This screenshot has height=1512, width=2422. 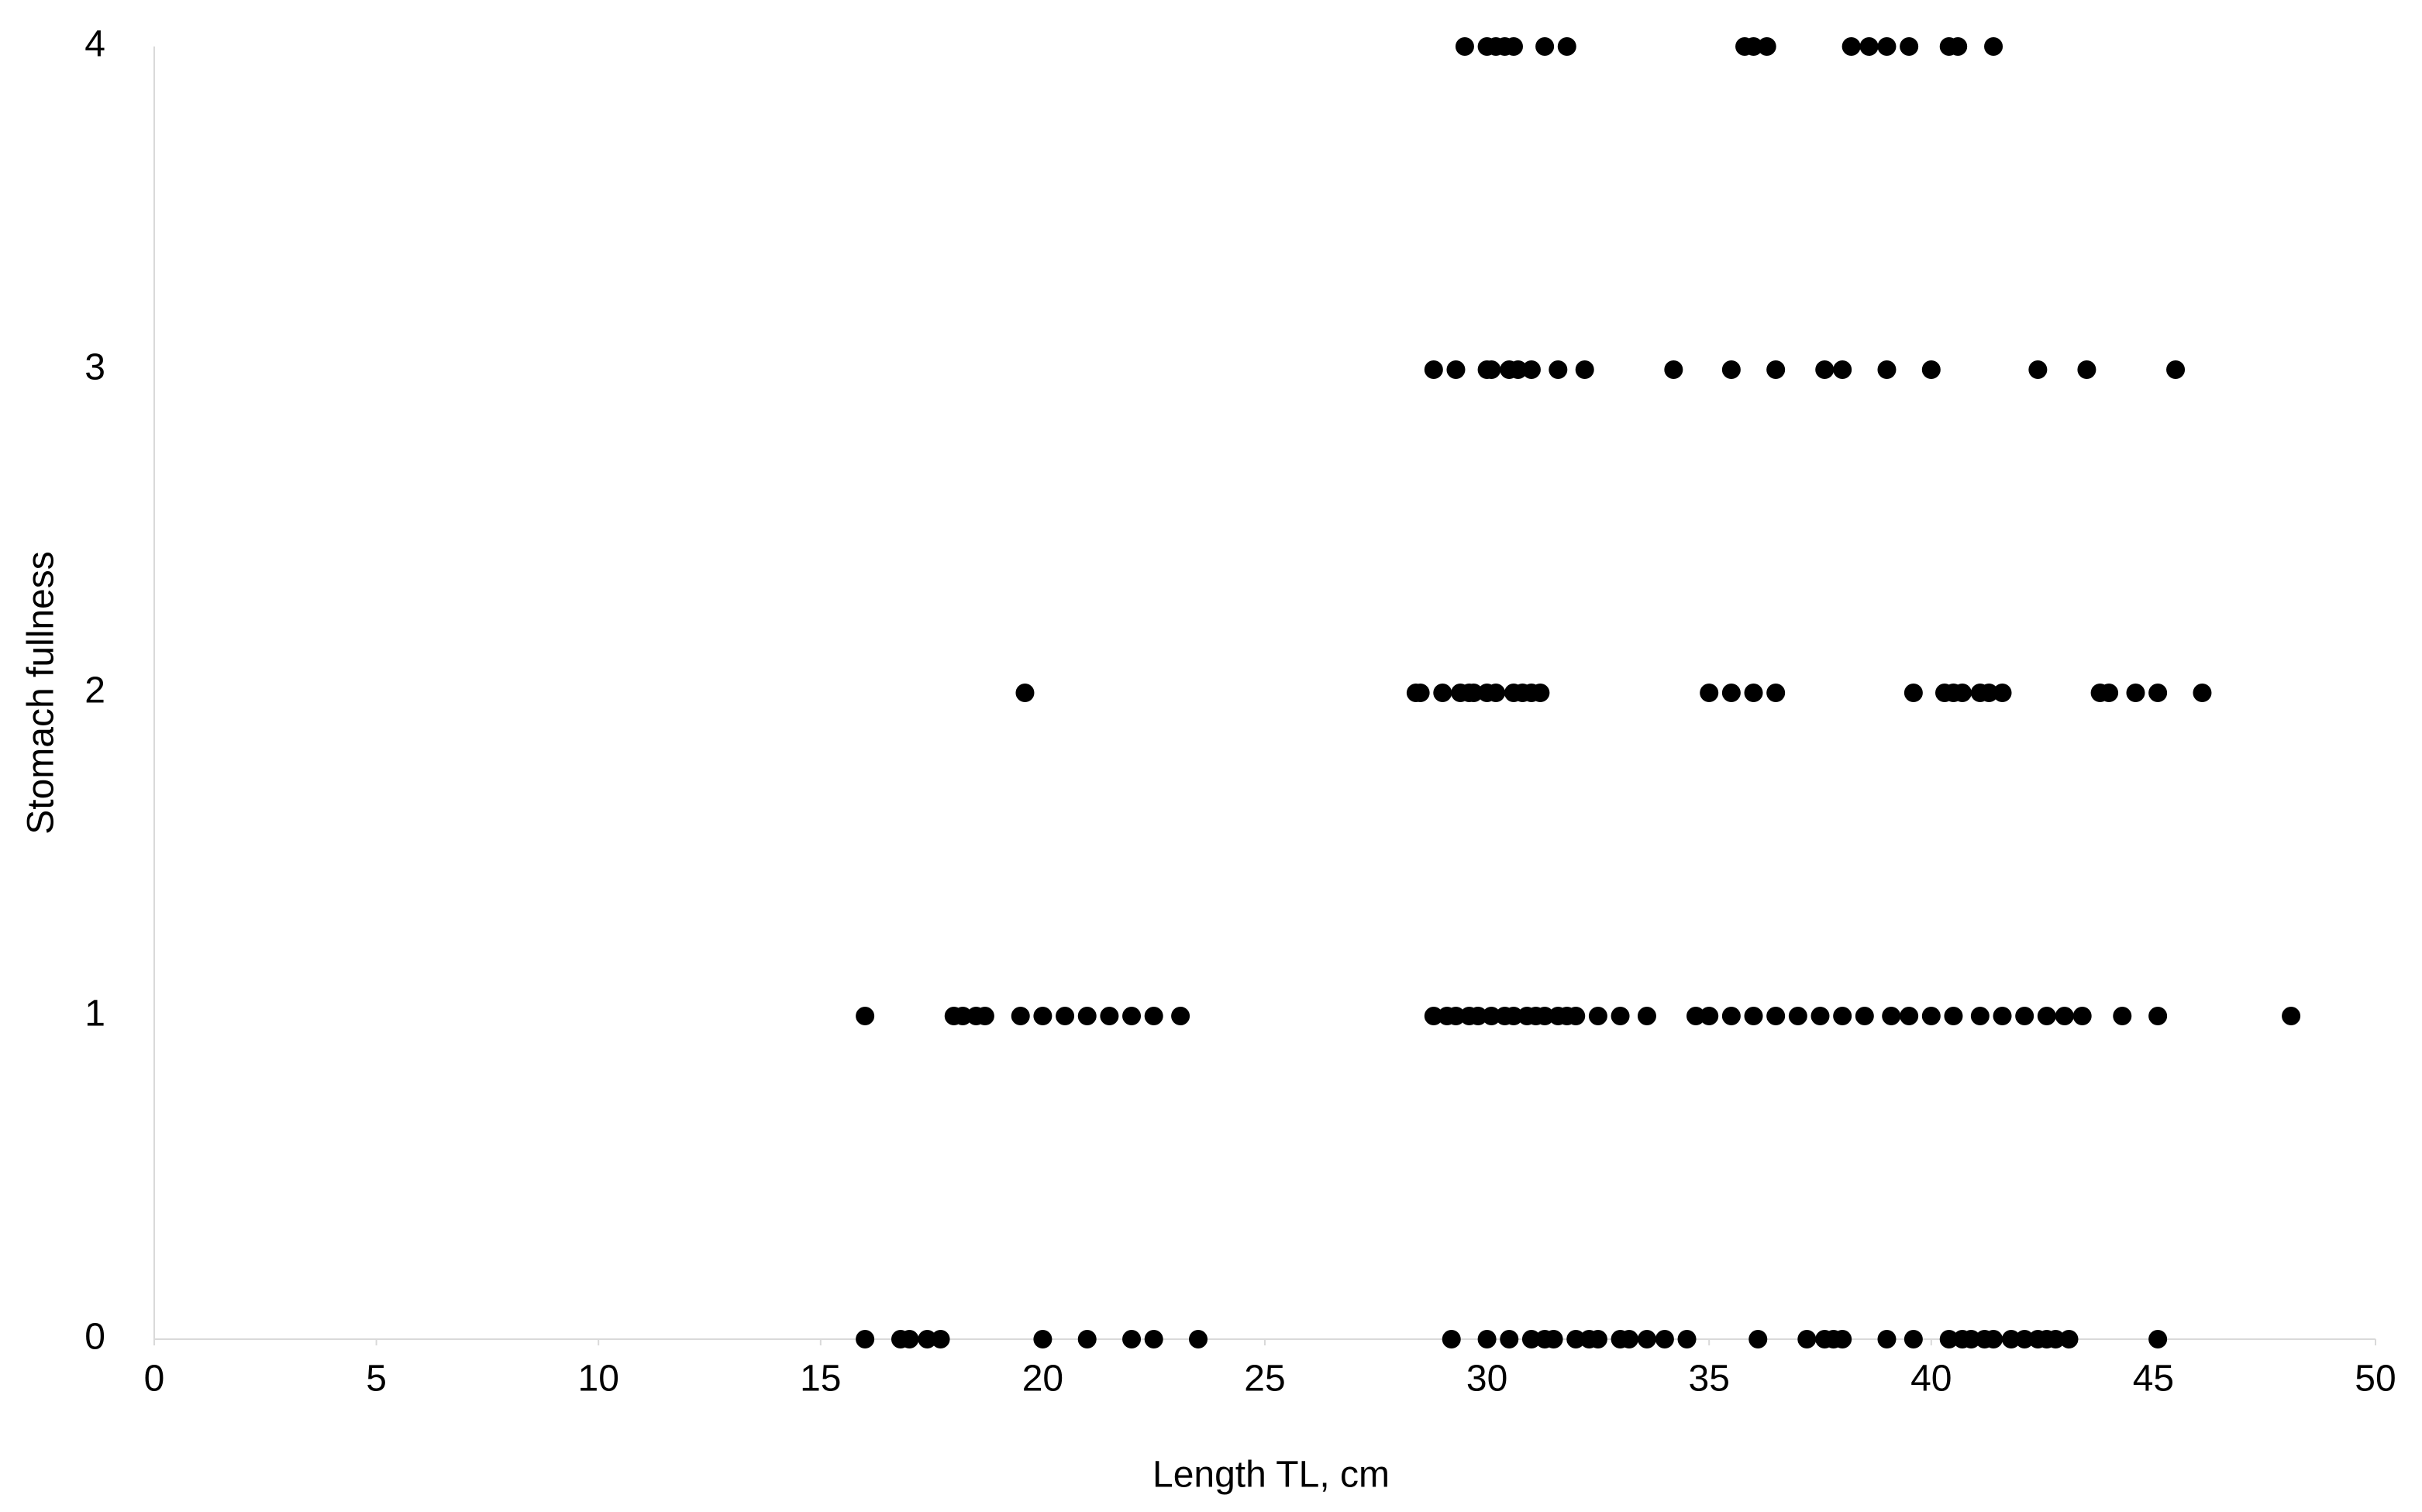 What do you see at coordinates (2153, 1379) in the screenshot?
I see `x-tick-label: 45` at bounding box center [2153, 1379].